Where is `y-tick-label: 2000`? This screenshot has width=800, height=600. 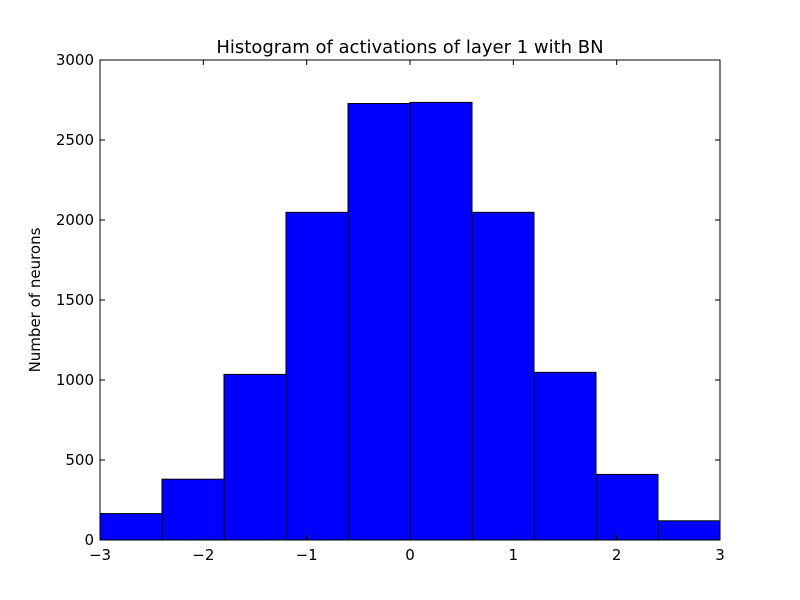 y-tick-label: 2000 is located at coordinates (75, 220).